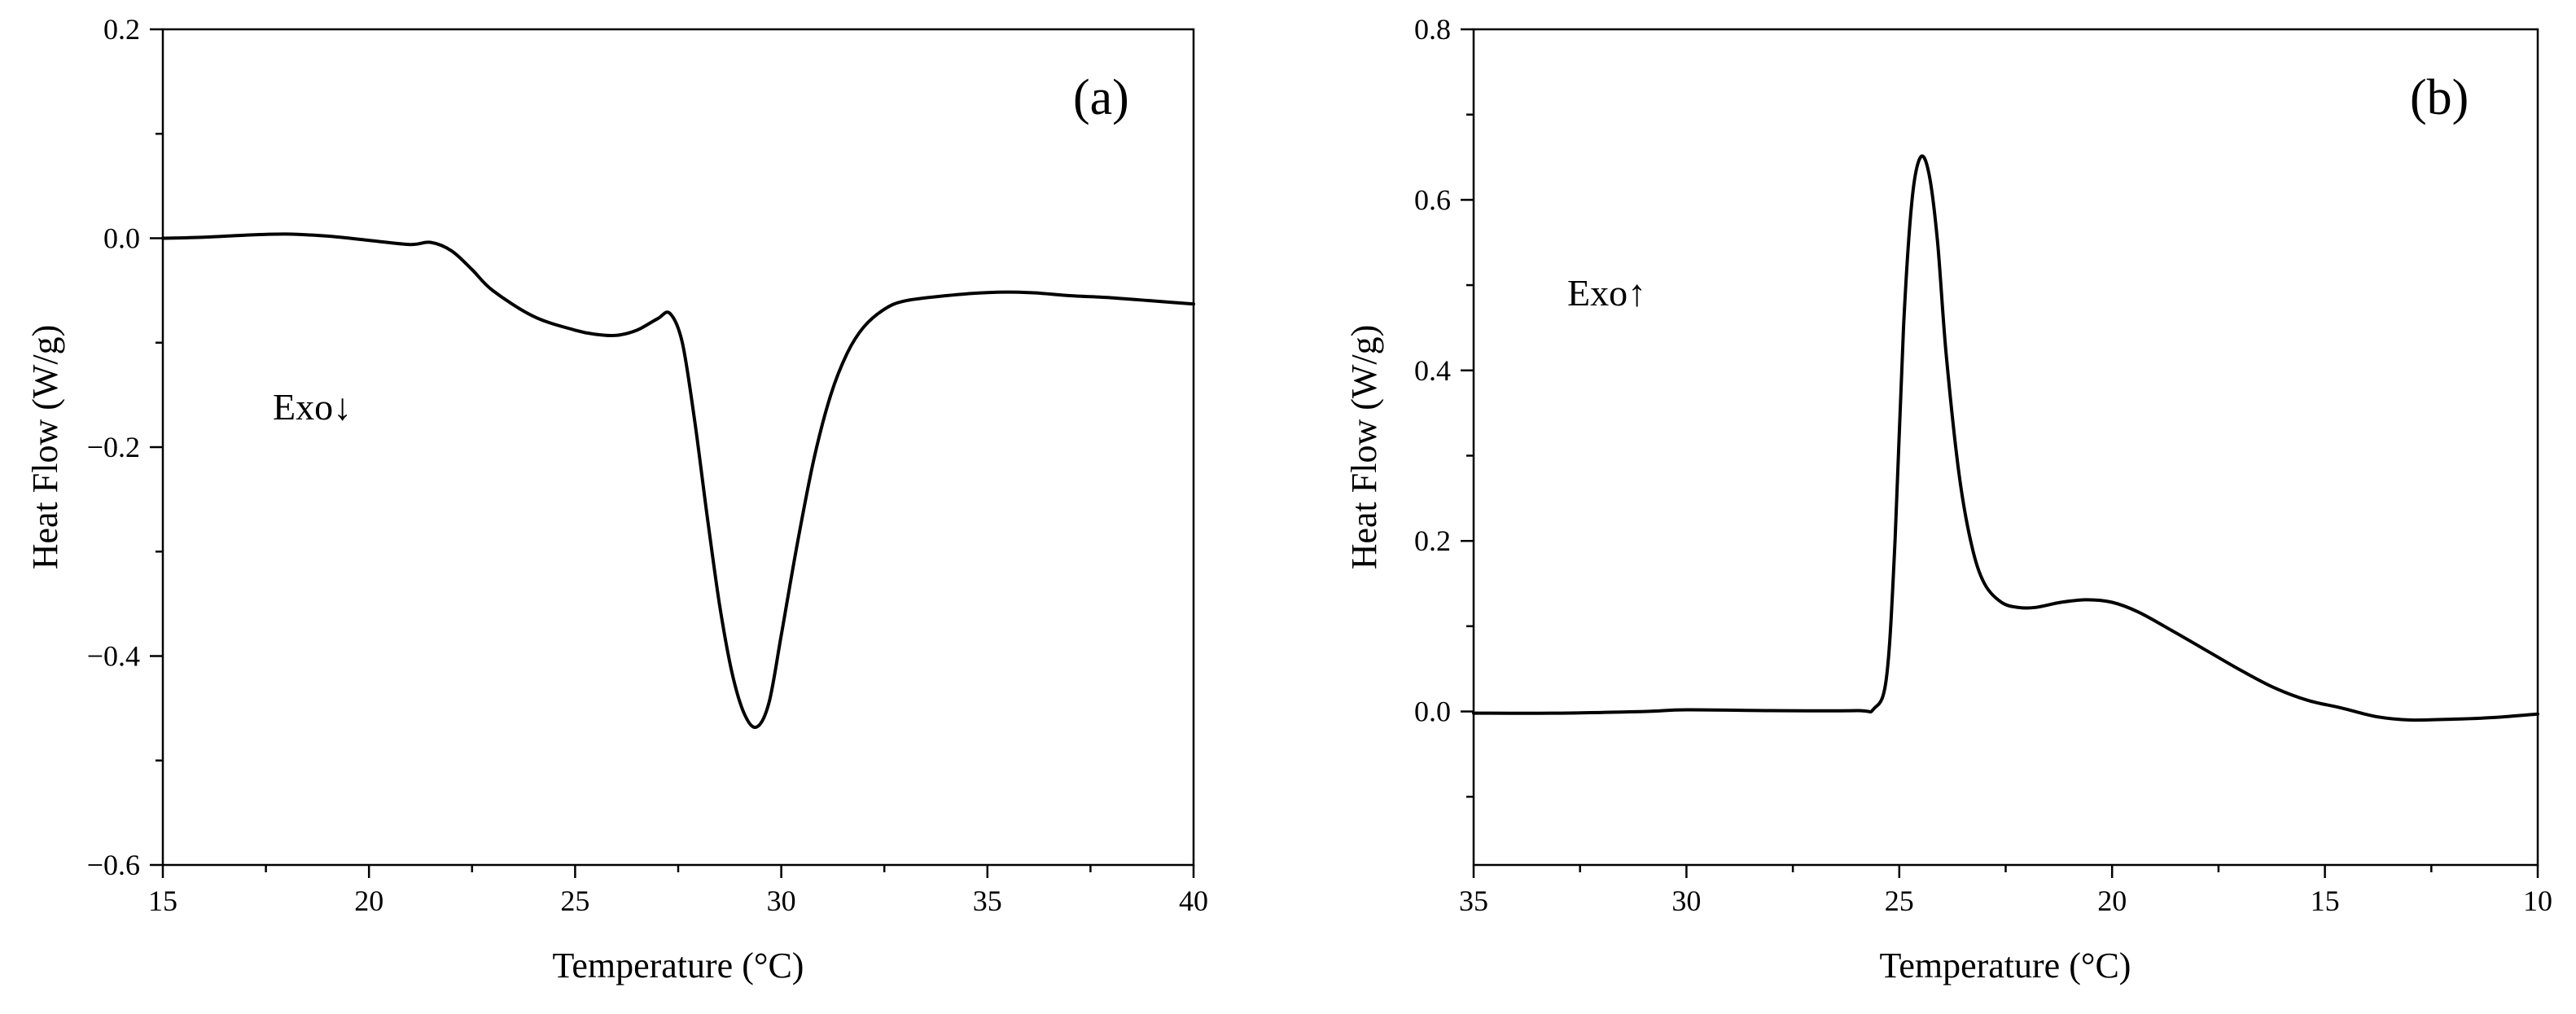 The height and width of the screenshot is (1014, 2576). Describe the element at coordinates (2537, 901) in the screenshot. I see `x-tick-label: 10` at that location.